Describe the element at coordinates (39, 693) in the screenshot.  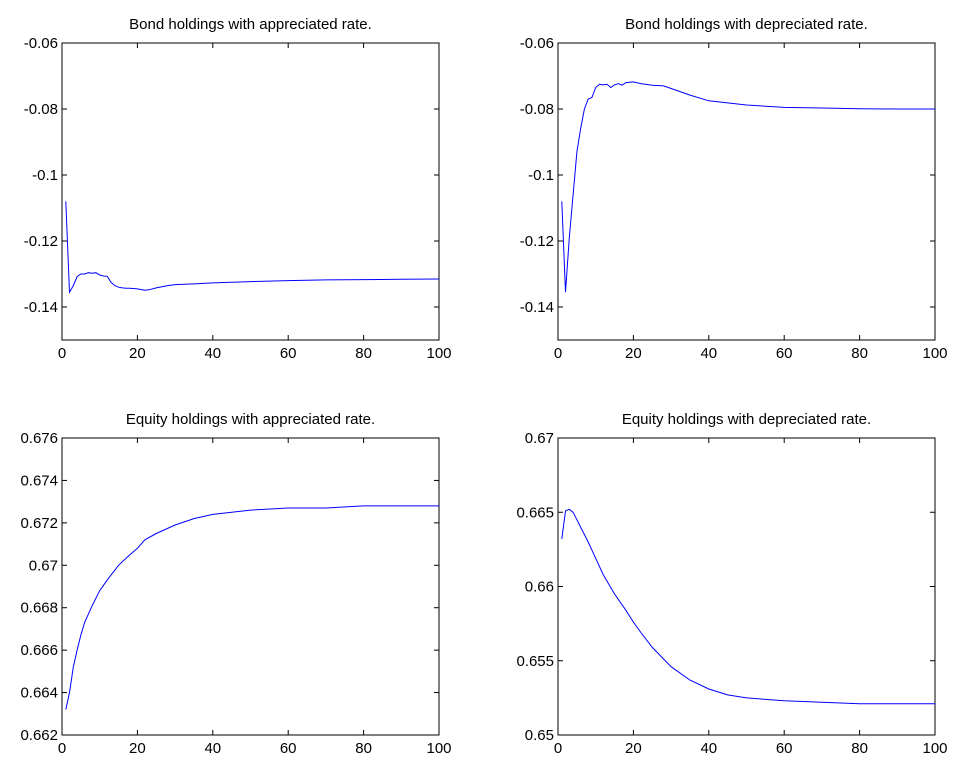
I see `y-tick-label: 0.664` at that location.